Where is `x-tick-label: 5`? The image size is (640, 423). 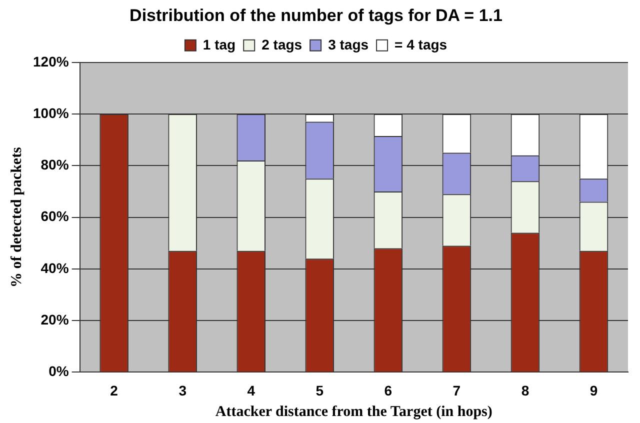 x-tick-label: 5 is located at coordinates (320, 390).